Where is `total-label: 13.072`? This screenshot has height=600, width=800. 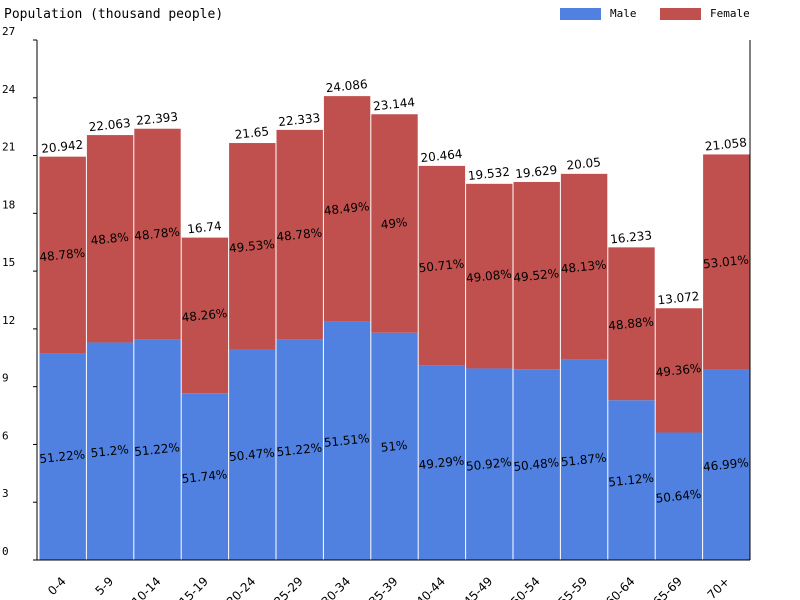 total-label: 13.072 is located at coordinates (678, 298).